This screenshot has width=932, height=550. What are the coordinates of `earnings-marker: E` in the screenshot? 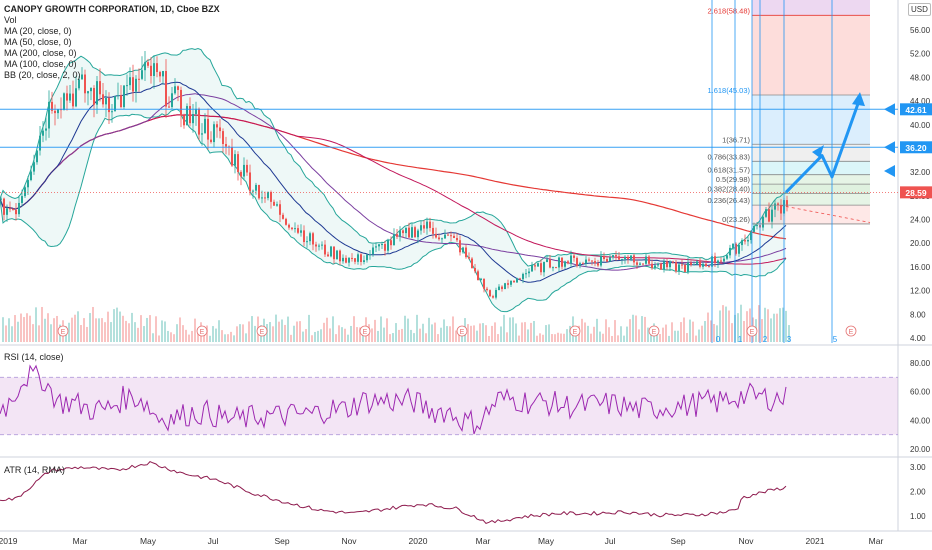 It's located at (202, 332).